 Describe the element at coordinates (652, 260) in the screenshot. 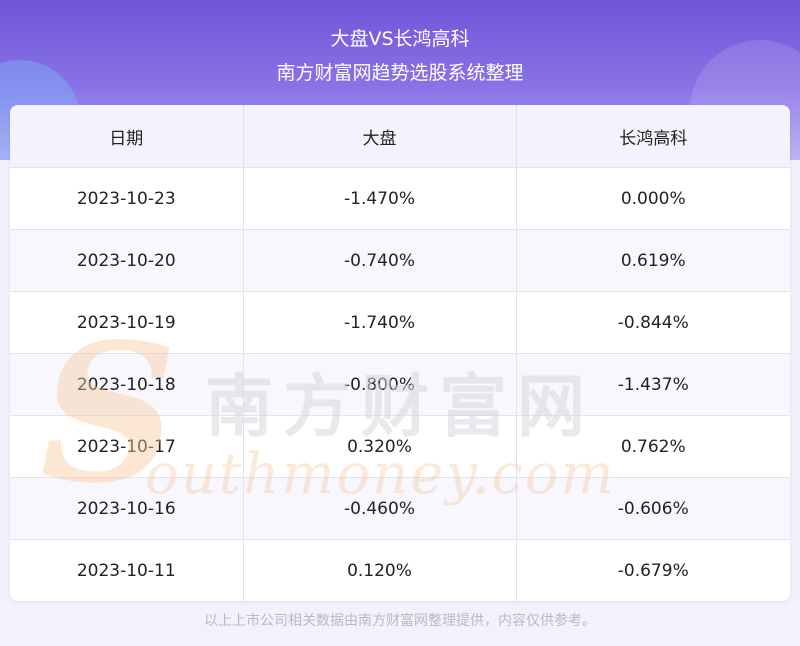

I see `stock-change-cell: 0.619%` at that location.